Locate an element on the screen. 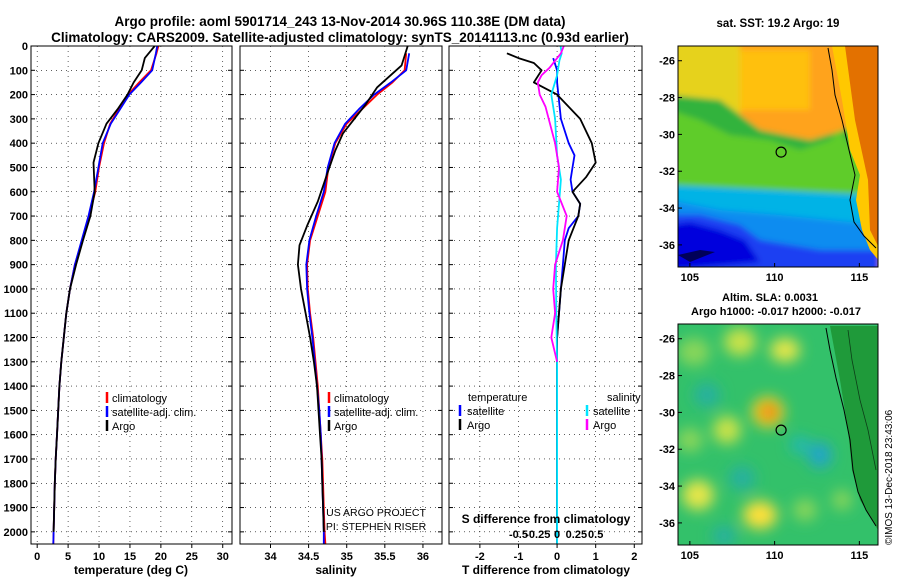  x-tick-label: 36 is located at coordinates (423, 557).